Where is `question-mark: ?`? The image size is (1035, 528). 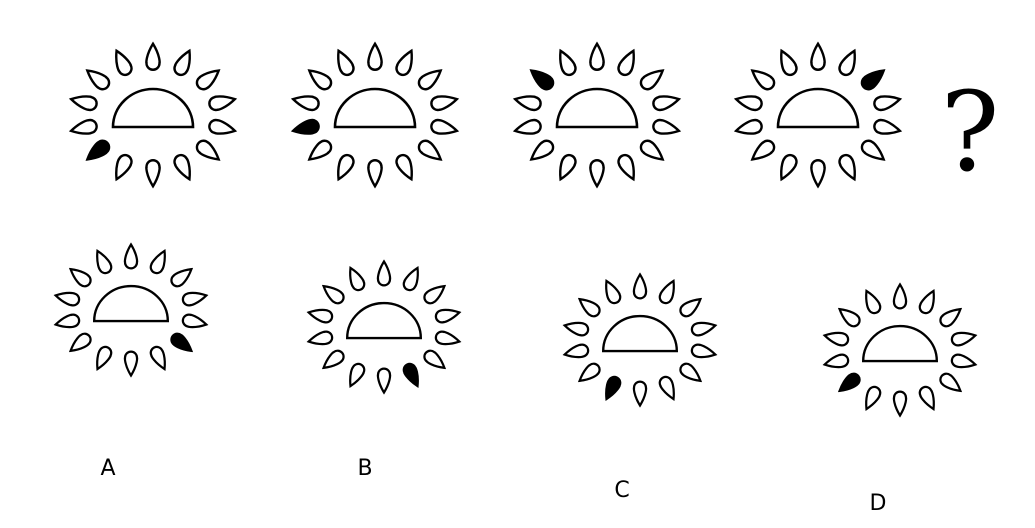
question-mark: ? is located at coordinates (970, 132).